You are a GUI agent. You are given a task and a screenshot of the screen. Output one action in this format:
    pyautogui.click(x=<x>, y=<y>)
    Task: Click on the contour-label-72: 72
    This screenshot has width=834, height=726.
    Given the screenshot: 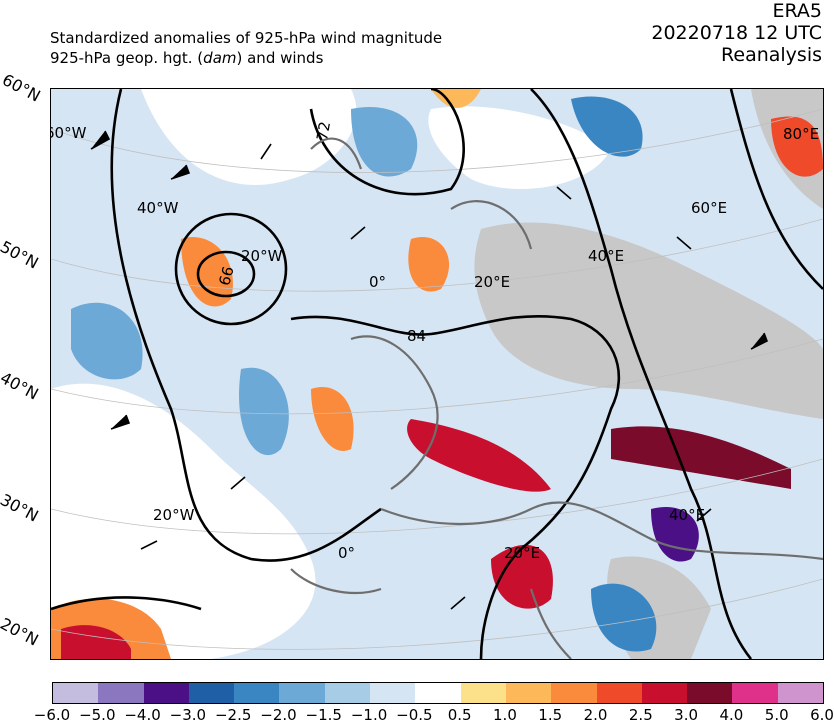 What is the action you would take?
    pyautogui.click(x=324, y=131)
    